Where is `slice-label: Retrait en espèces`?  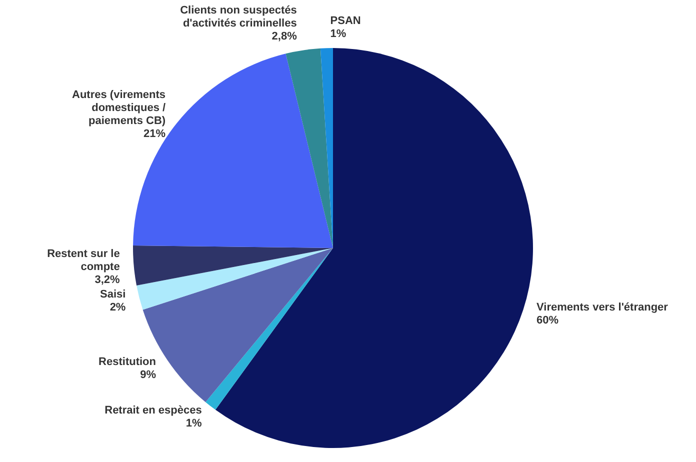
slice-label: Retrait en espèces is located at coordinates (153, 410).